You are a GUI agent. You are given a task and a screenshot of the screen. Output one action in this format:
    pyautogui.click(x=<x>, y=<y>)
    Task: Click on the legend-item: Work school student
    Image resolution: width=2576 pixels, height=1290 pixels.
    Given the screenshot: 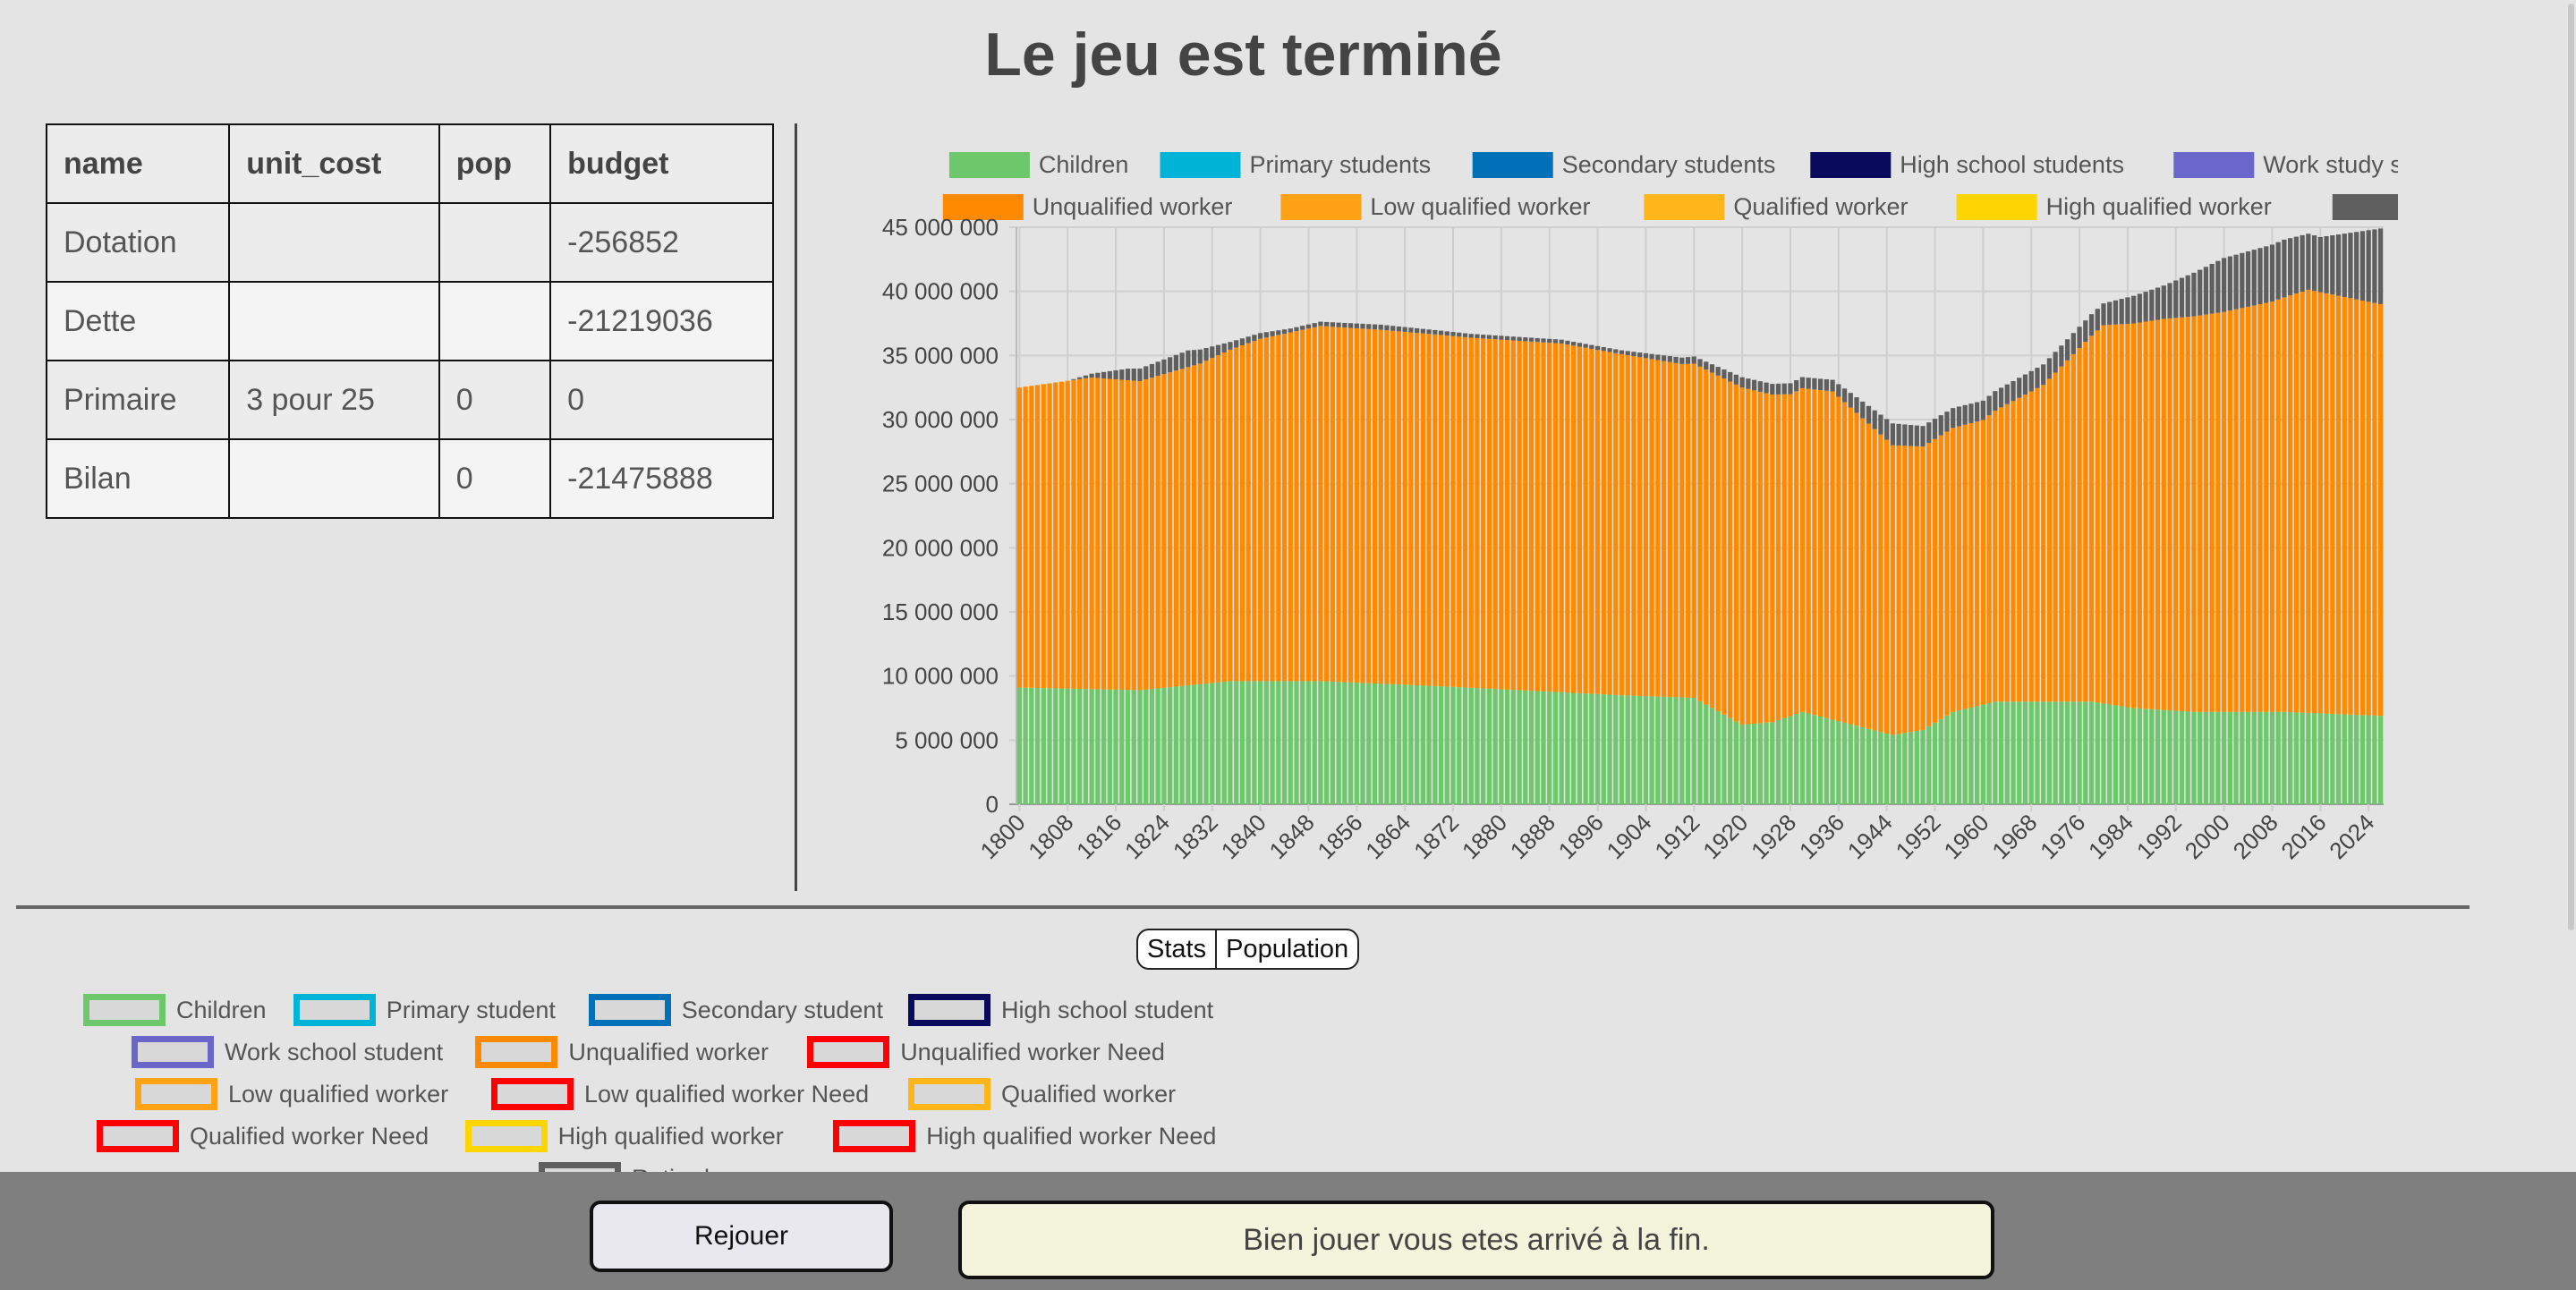 What is the action you would take?
    pyautogui.click(x=287, y=1052)
    